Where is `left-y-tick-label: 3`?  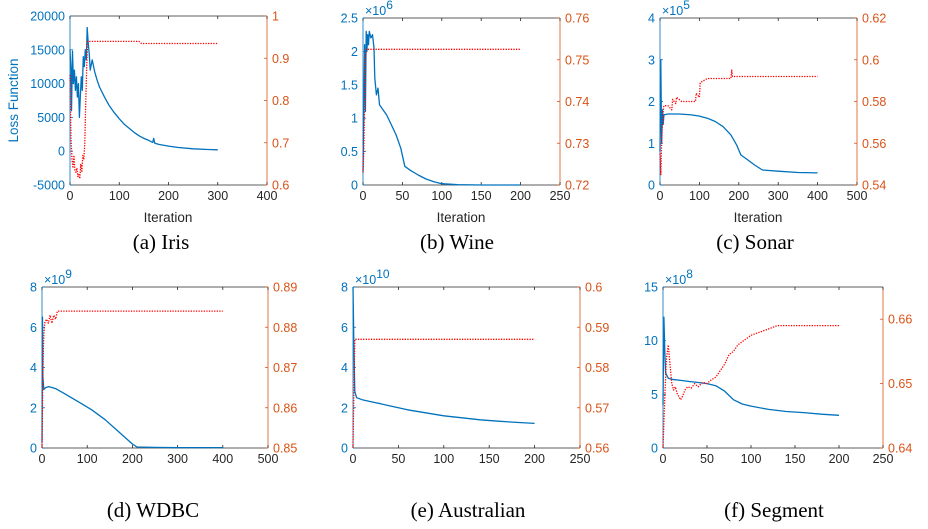 left-y-tick-label: 3 is located at coordinates (651, 60).